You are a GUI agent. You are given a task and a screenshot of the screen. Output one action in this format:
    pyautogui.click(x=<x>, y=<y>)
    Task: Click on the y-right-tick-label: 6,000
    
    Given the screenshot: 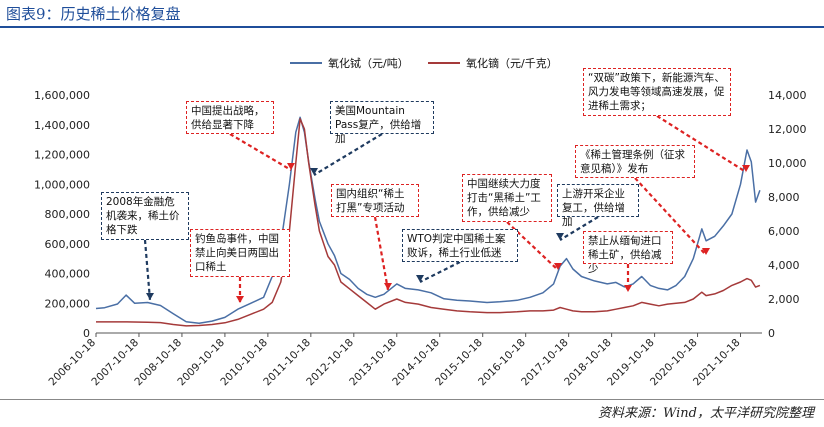 What is the action you would take?
    pyautogui.click(x=784, y=231)
    